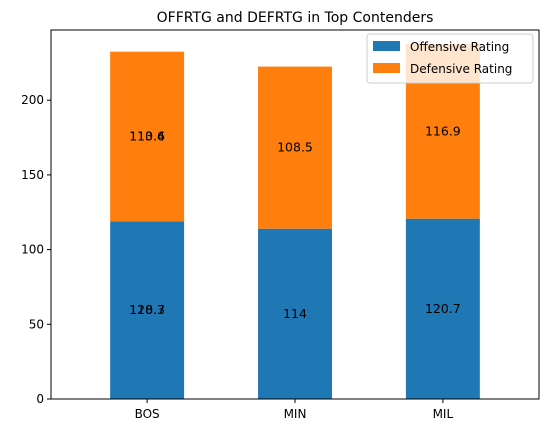 The height and width of the screenshot is (433, 552). I want to click on legend-swatch-defensive, so click(386, 68).